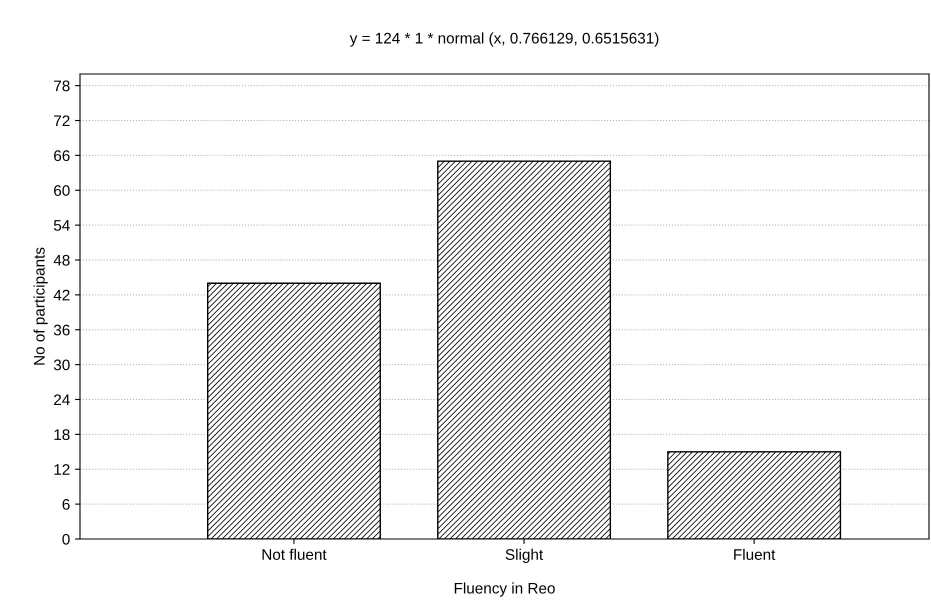 The width and height of the screenshot is (931, 601). What do you see at coordinates (62, 469) in the screenshot?
I see `y-tick-label: 12` at bounding box center [62, 469].